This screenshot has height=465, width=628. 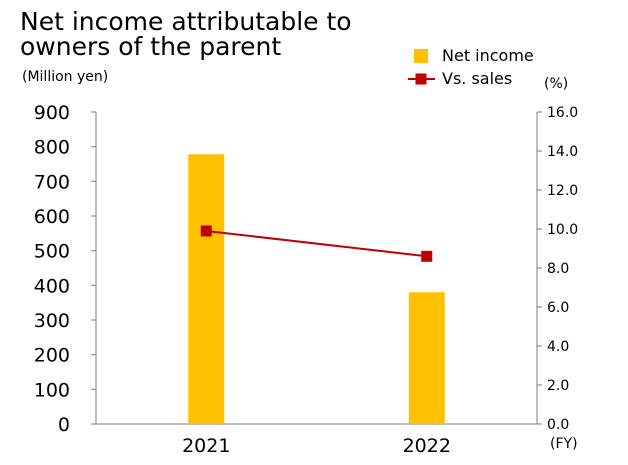 What do you see at coordinates (52, 356) in the screenshot?
I see `left-axis-tick-label: 200` at bounding box center [52, 356].